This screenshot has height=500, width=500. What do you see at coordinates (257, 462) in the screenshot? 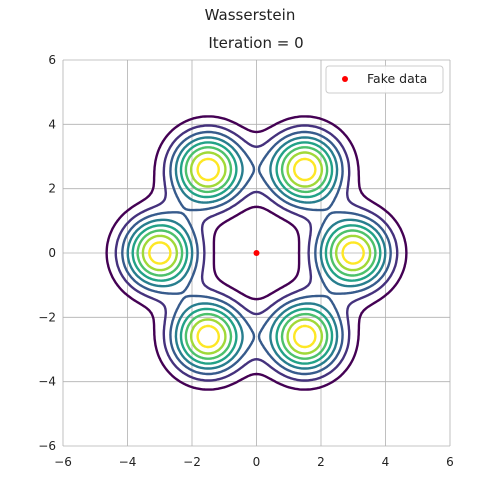
I see `x-tick-label: 0` at bounding box center [257, 462].